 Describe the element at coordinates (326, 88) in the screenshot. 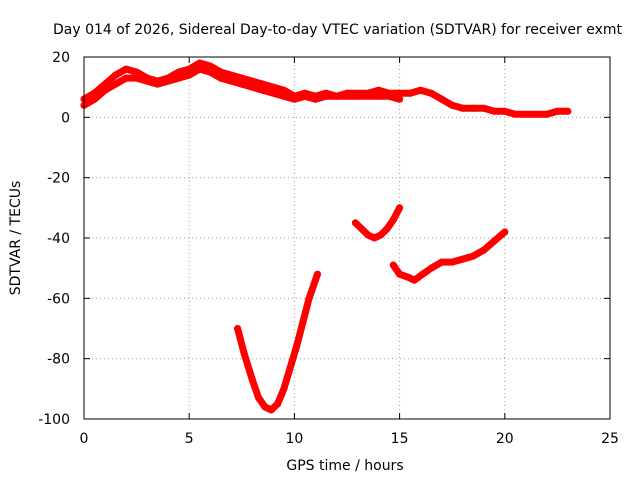

I see `series-main-band` at that location.